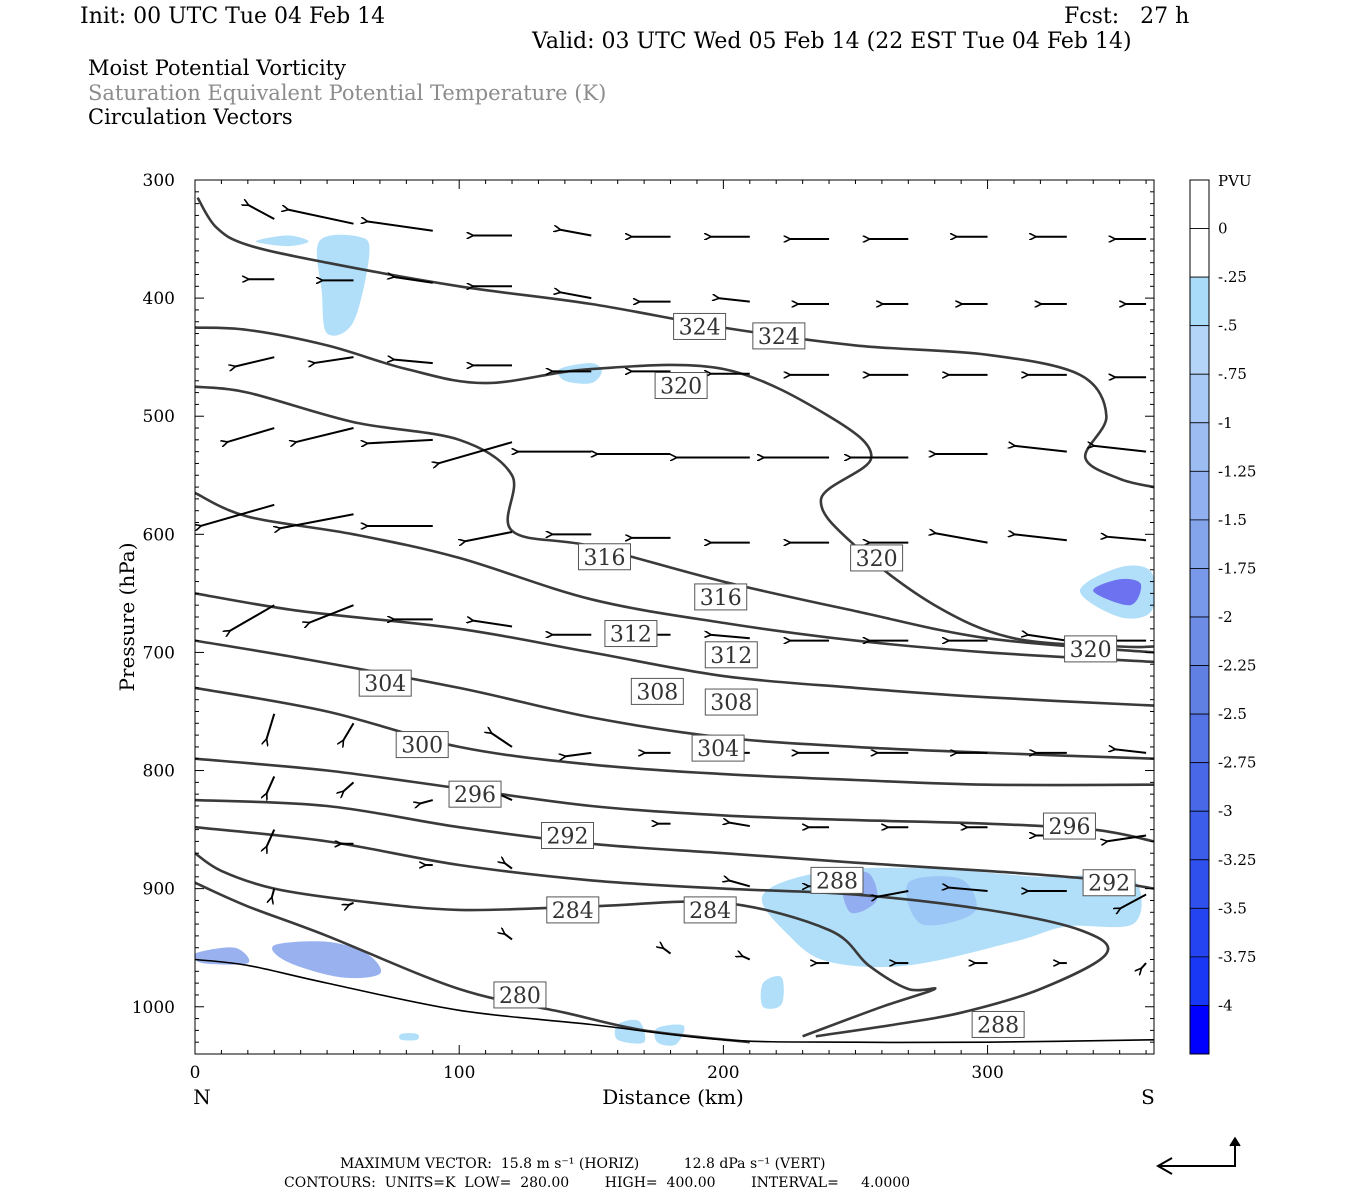  I want to click on y-tick-label: 700, so click(159, 653).